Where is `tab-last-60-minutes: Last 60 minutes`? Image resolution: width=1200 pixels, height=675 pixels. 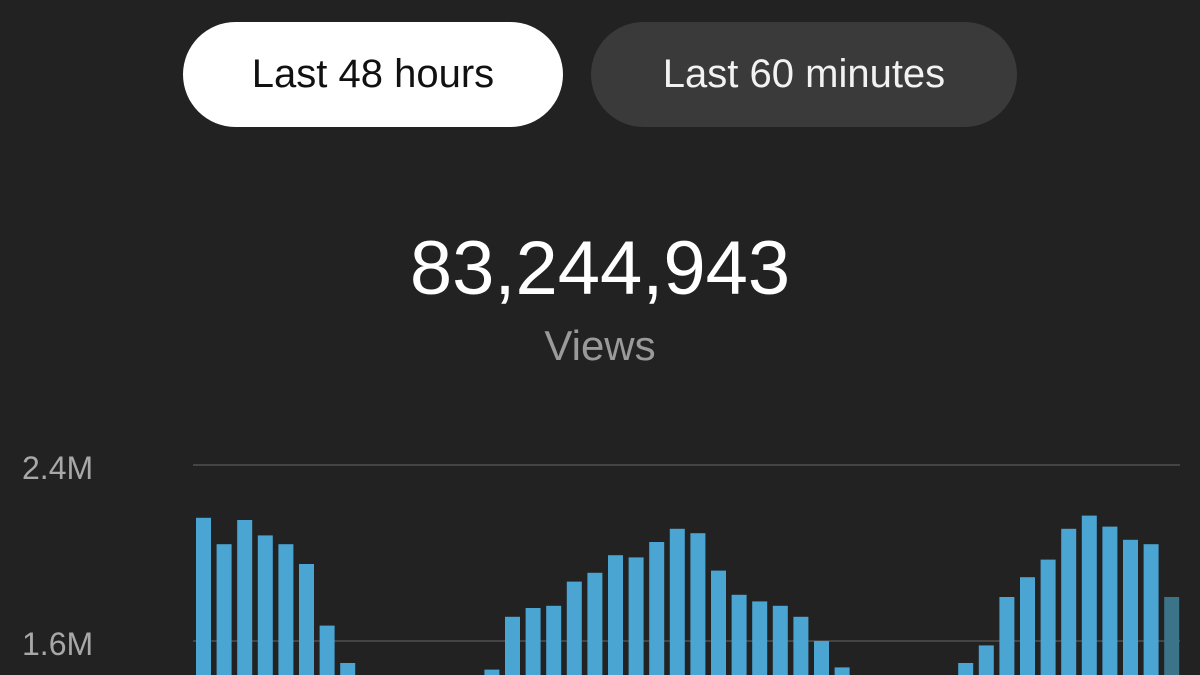 tab-last-60-minutes: Last 60 minutes is located at coordinates (804, 74).